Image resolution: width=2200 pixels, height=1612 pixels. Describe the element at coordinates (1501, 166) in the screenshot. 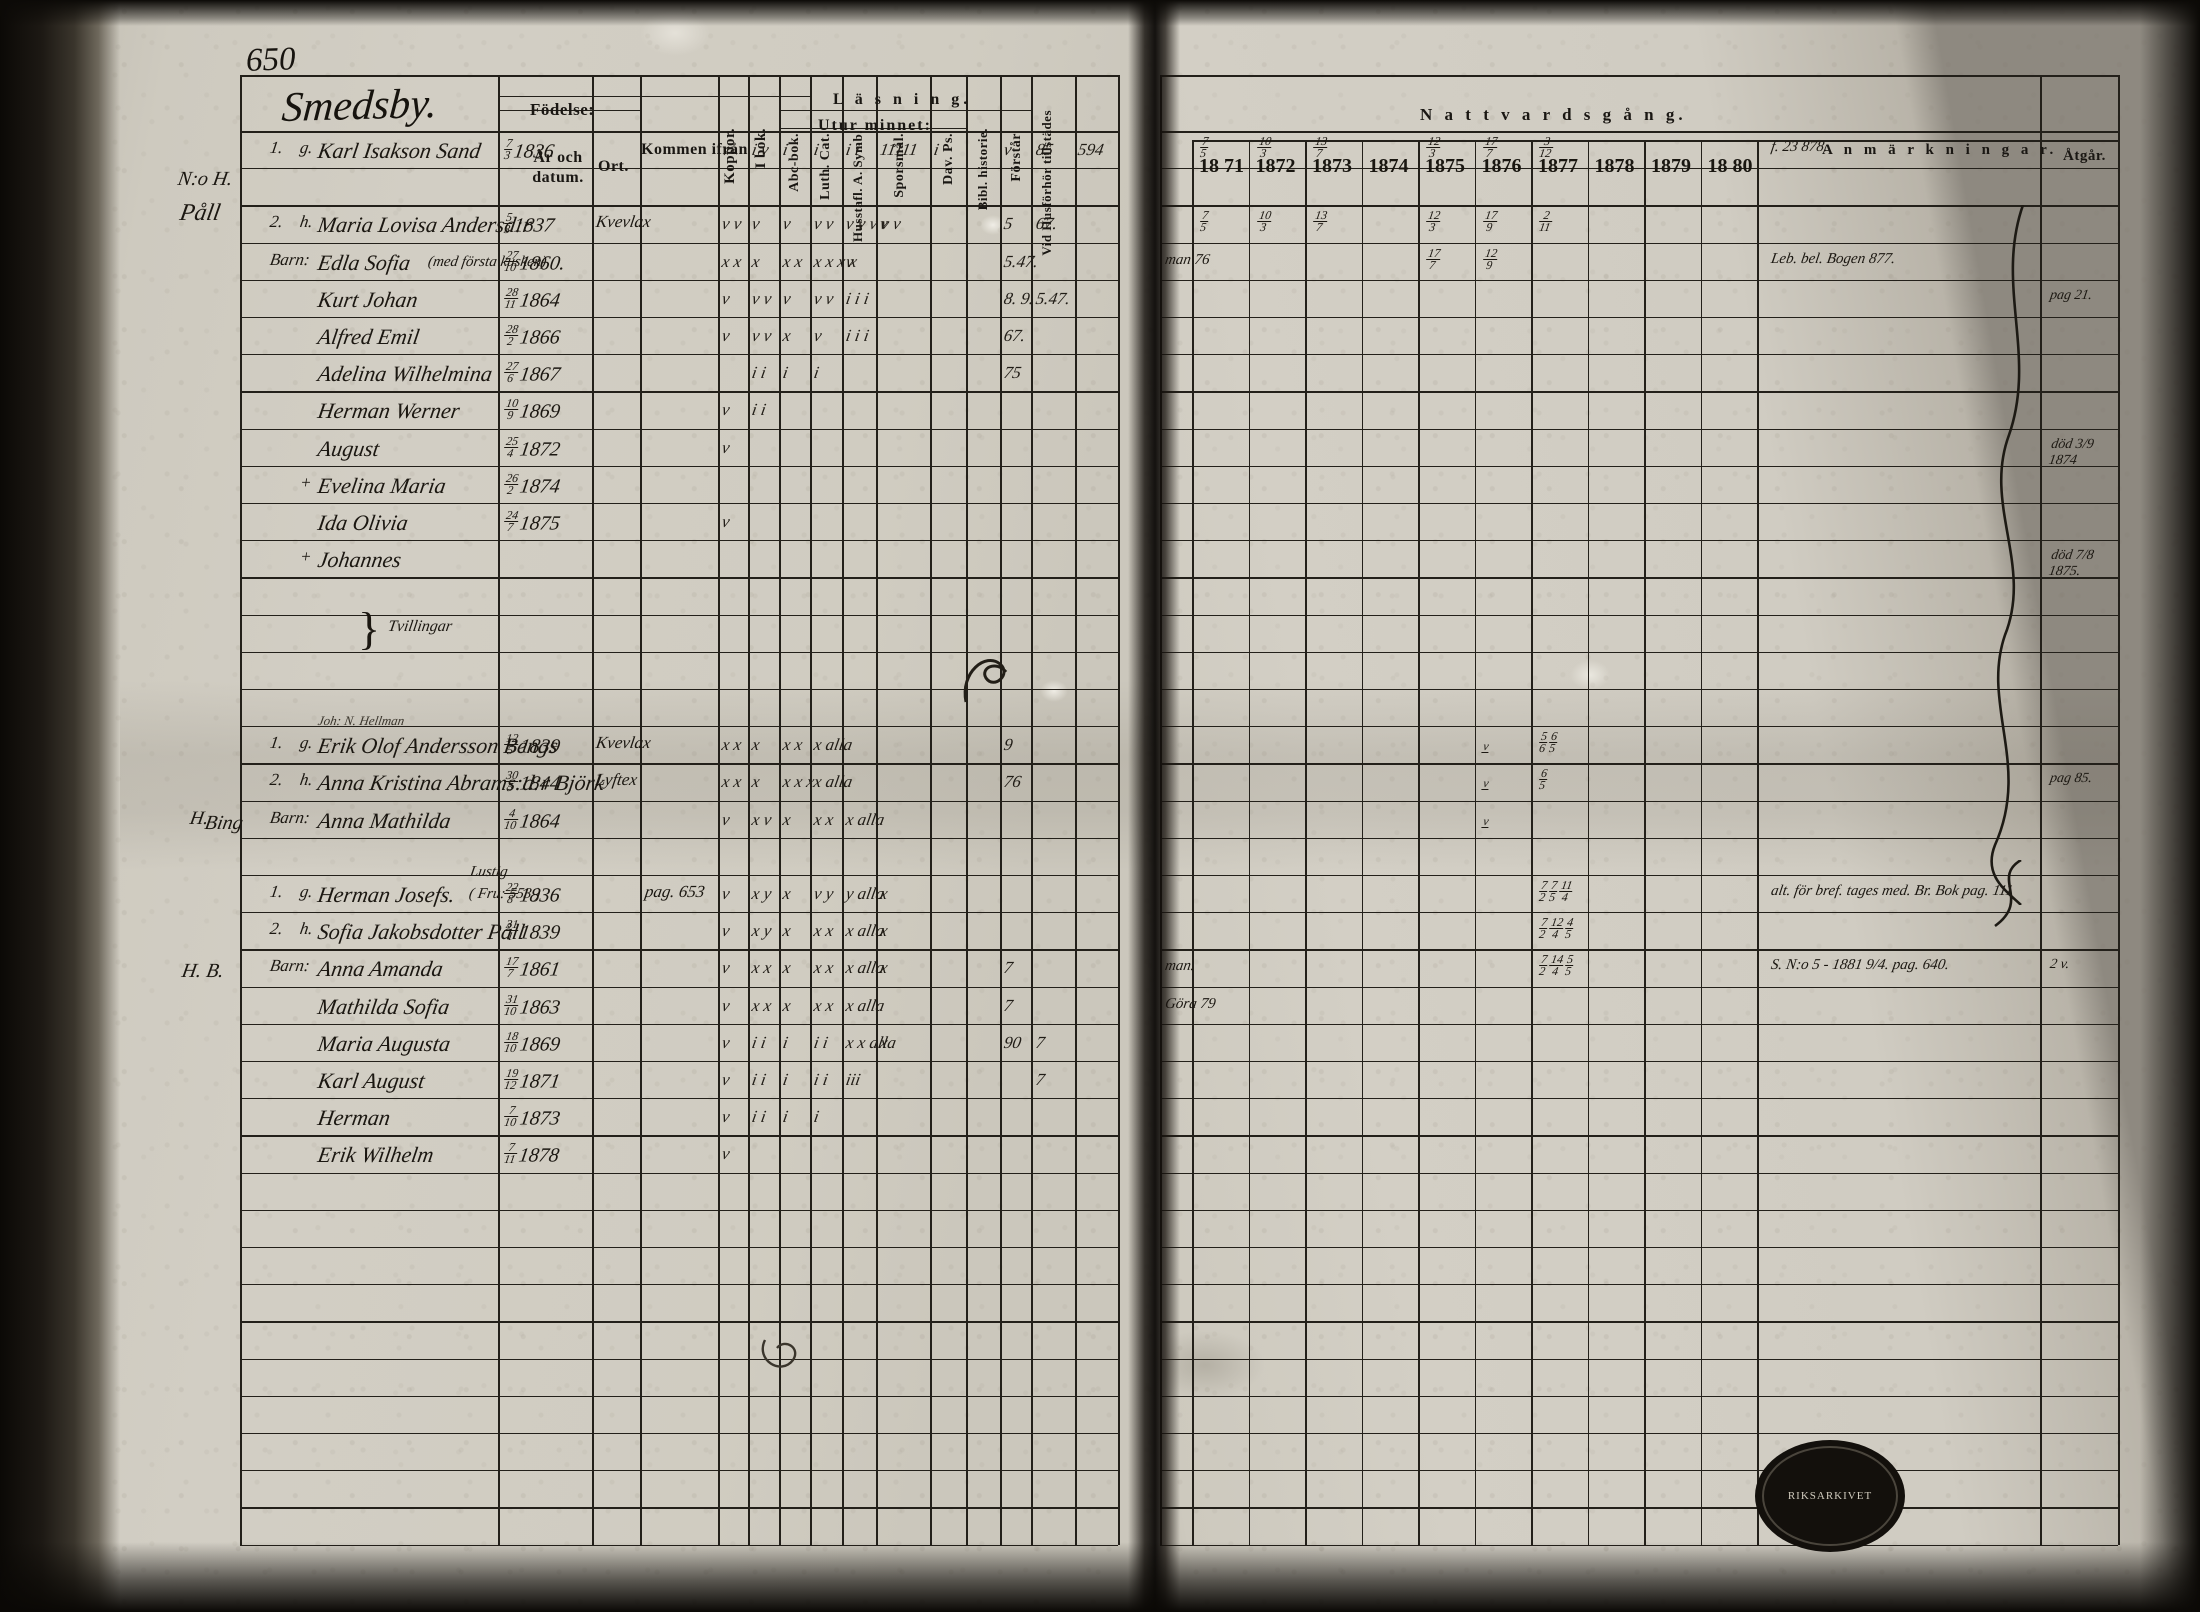

I see `nattvard-year-5: 1876` at that location.